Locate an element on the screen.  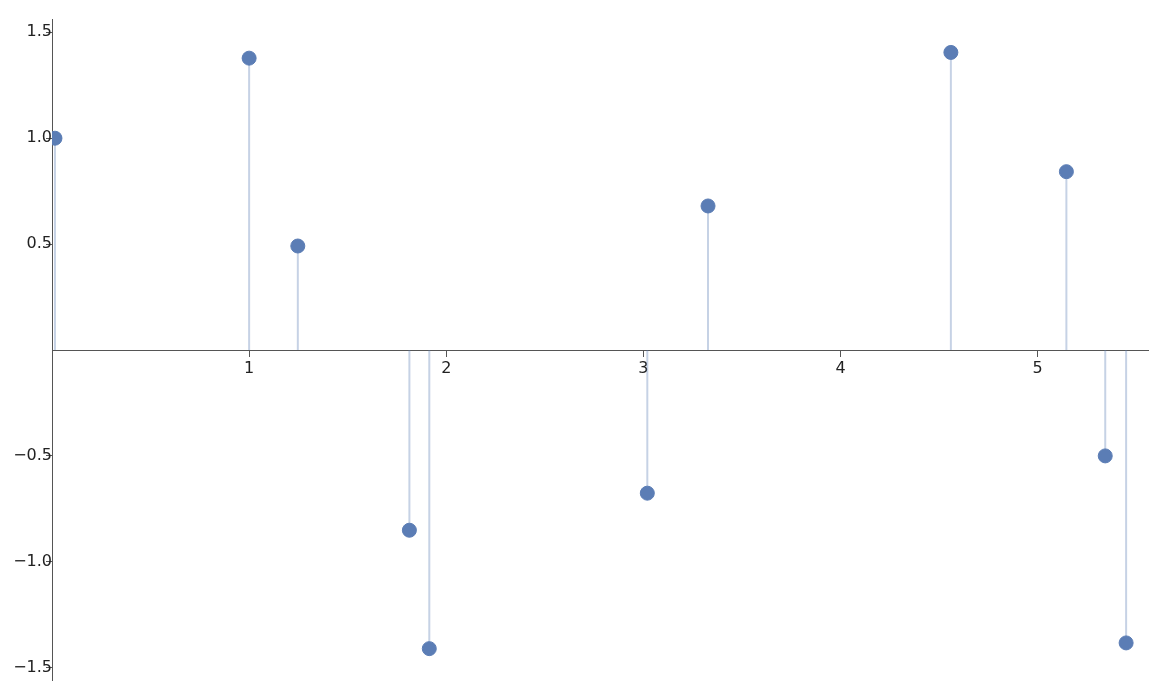
y-tick-label: −1.0 is located at coordinates (32, 560).